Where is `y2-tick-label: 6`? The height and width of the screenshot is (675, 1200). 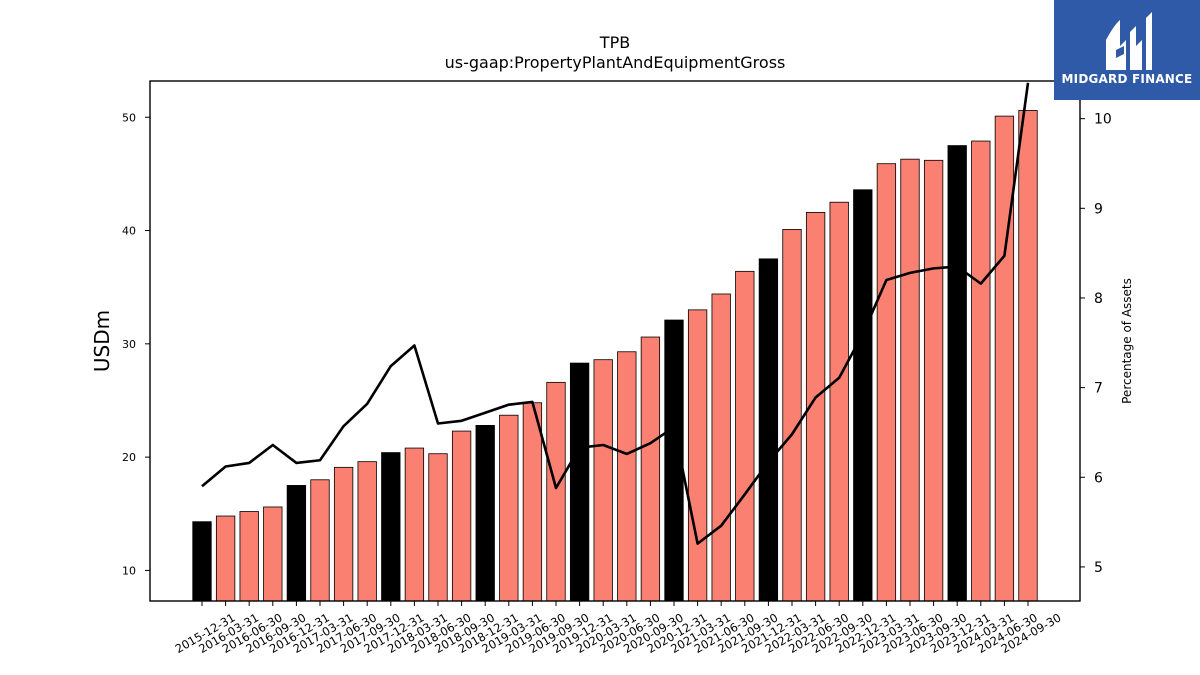
y2-tick-label: 6 is located at coordinates (1098, 478).